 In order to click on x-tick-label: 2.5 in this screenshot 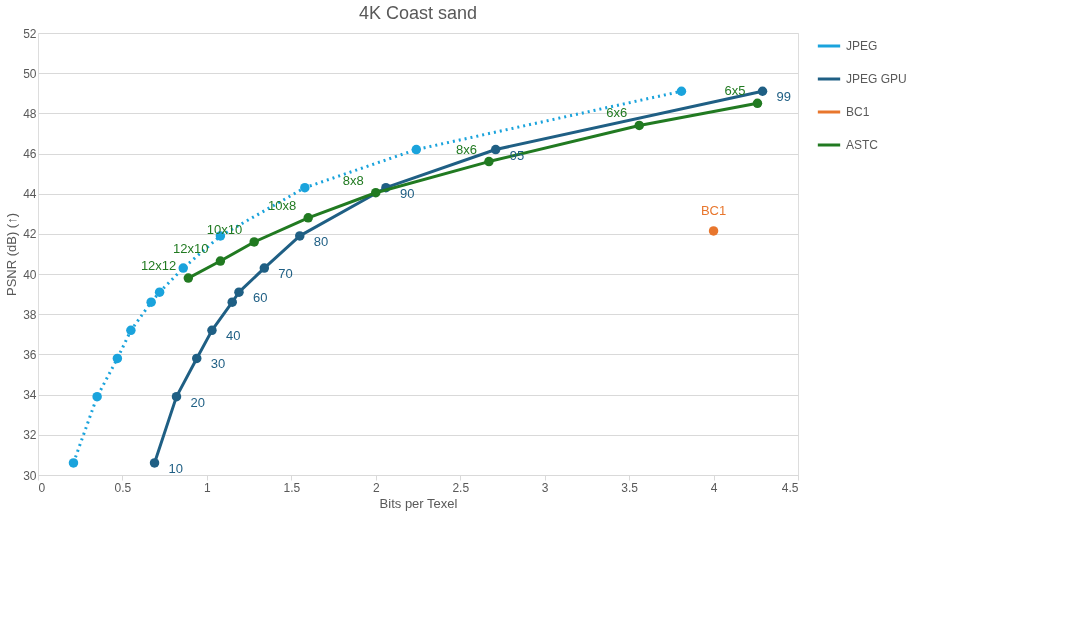, I will do `click(461, 487)`.